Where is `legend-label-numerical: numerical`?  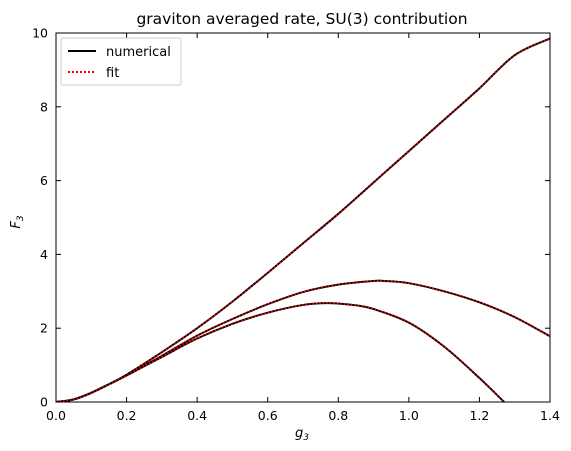
legend-label-numerical: numerical is located at coordinates (138, 52).